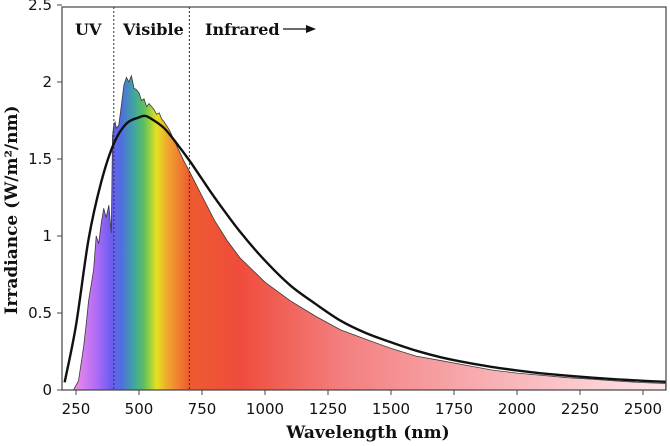 This screenshot has height=446, width=670. I want to click on x-tick-label: 500, so click(139, 409).